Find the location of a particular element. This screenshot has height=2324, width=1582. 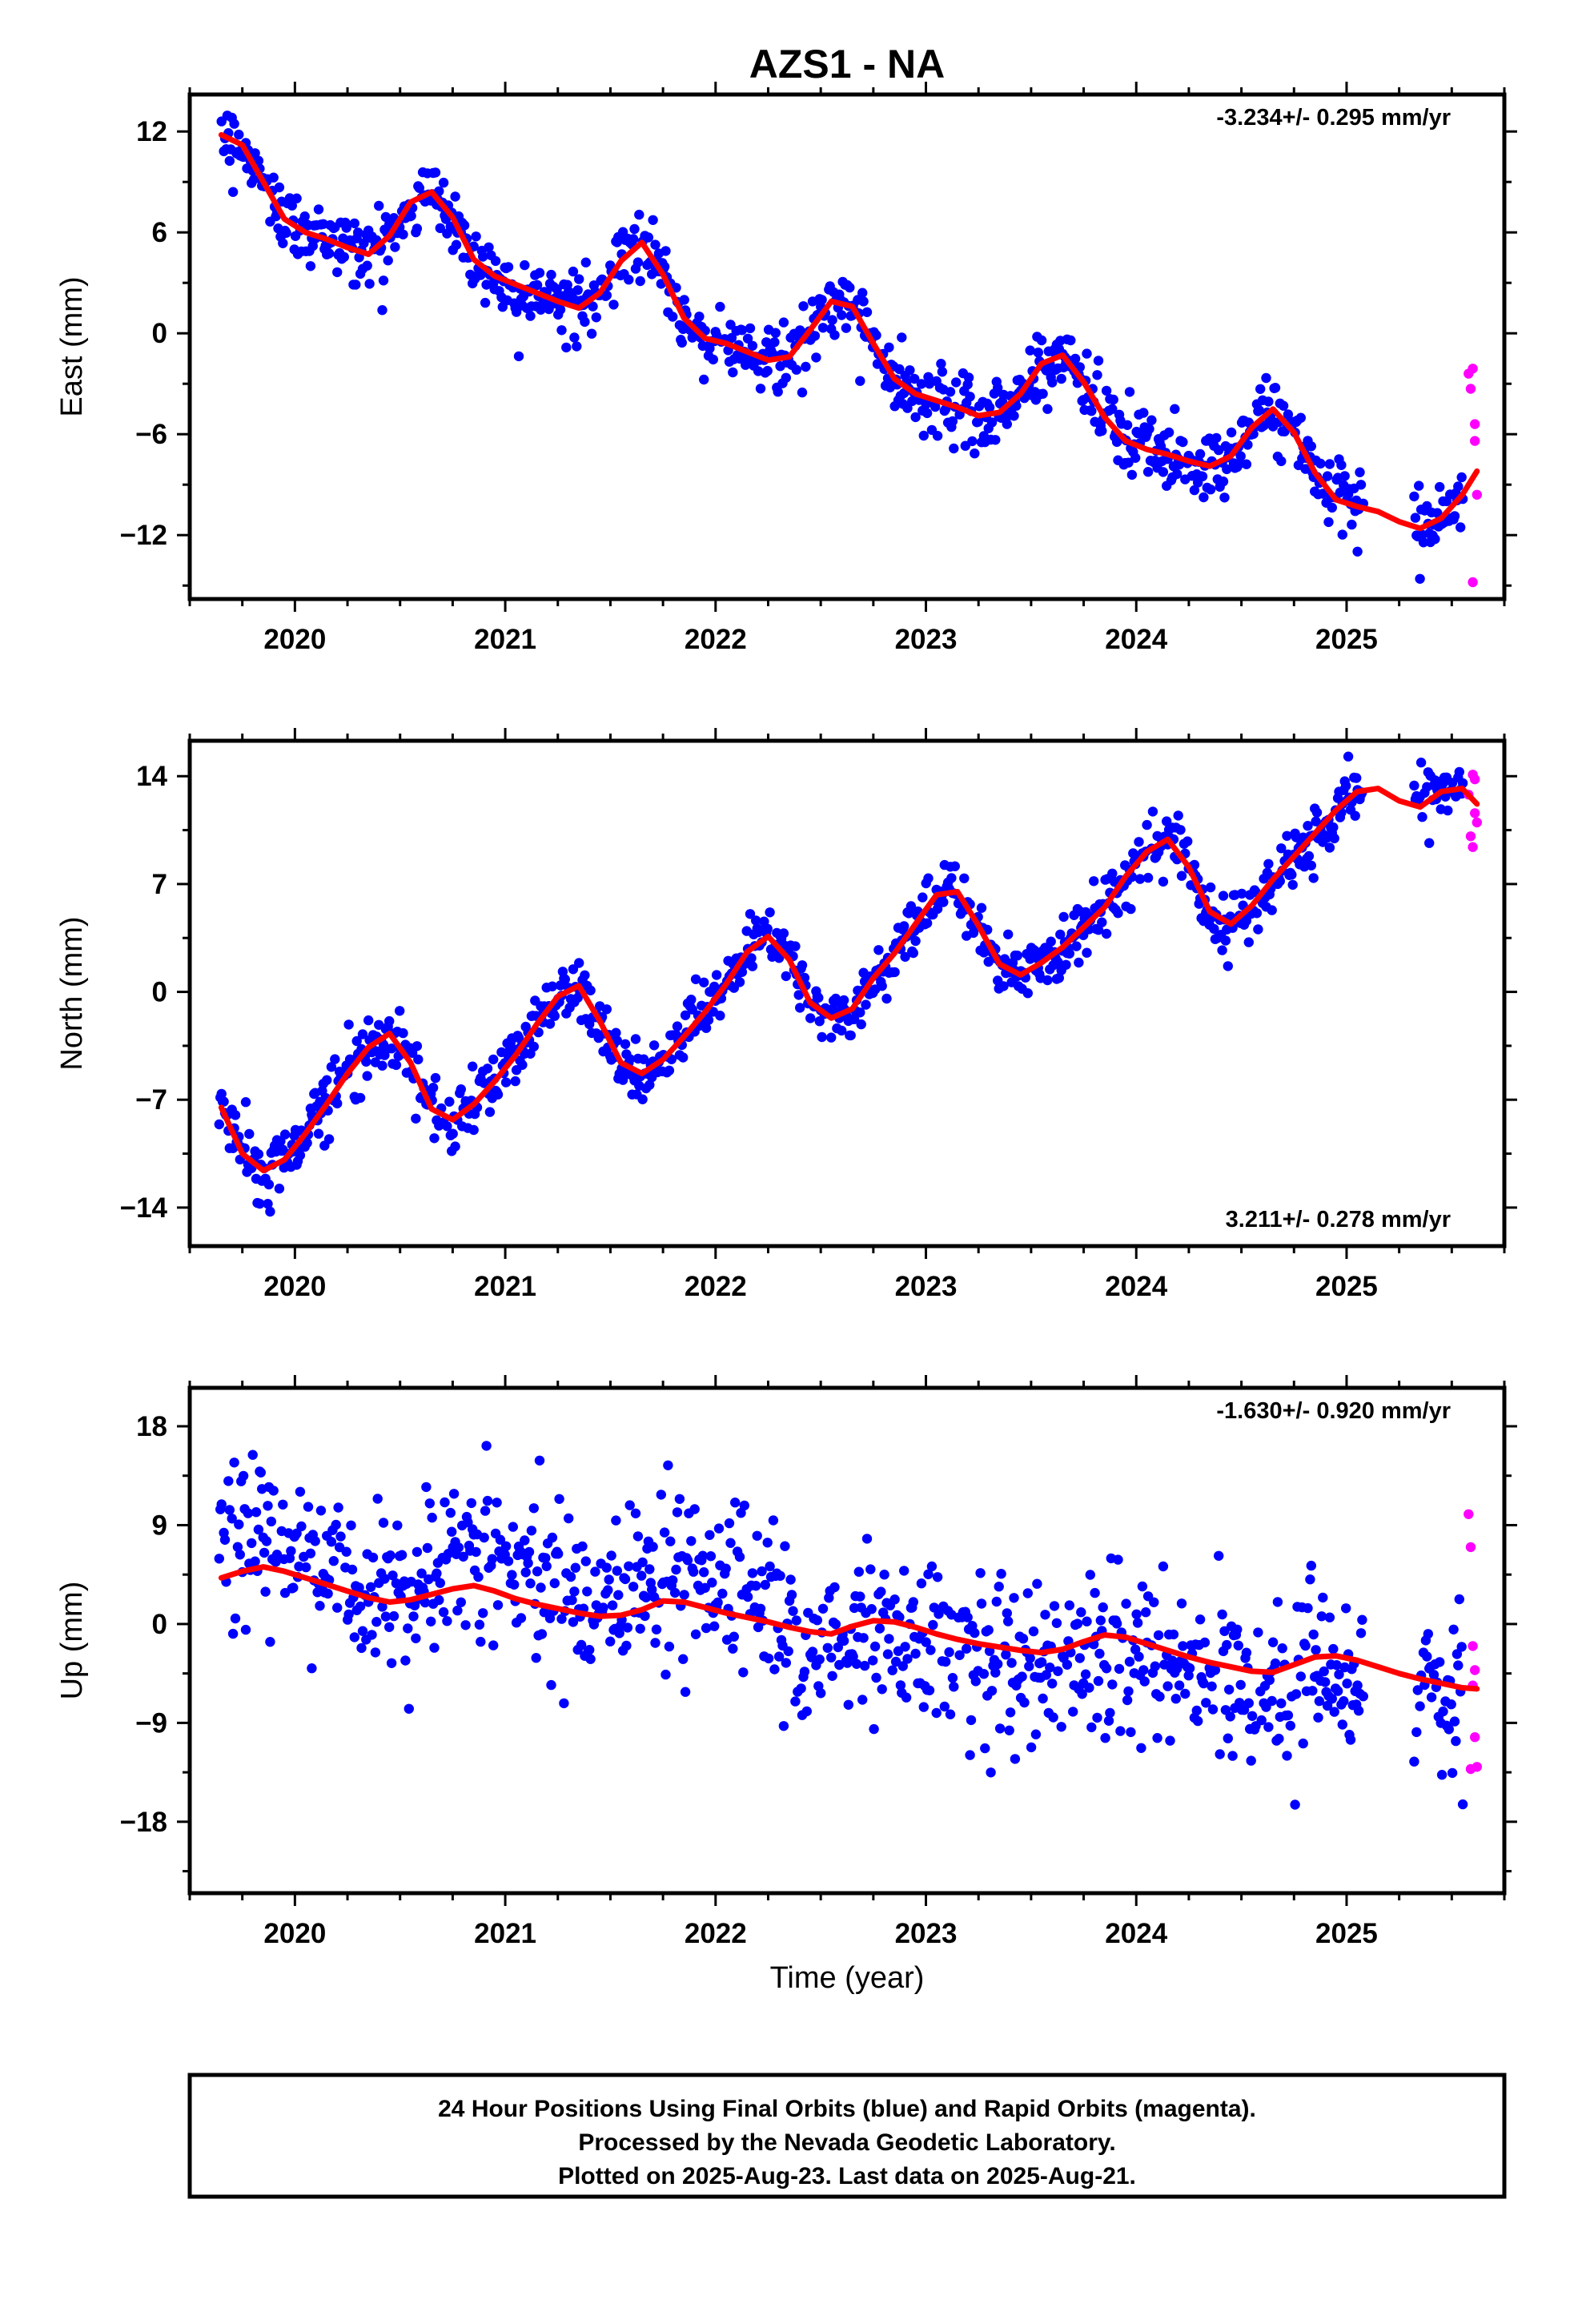

final-orbit-points is located at coordinates (848, 1625).